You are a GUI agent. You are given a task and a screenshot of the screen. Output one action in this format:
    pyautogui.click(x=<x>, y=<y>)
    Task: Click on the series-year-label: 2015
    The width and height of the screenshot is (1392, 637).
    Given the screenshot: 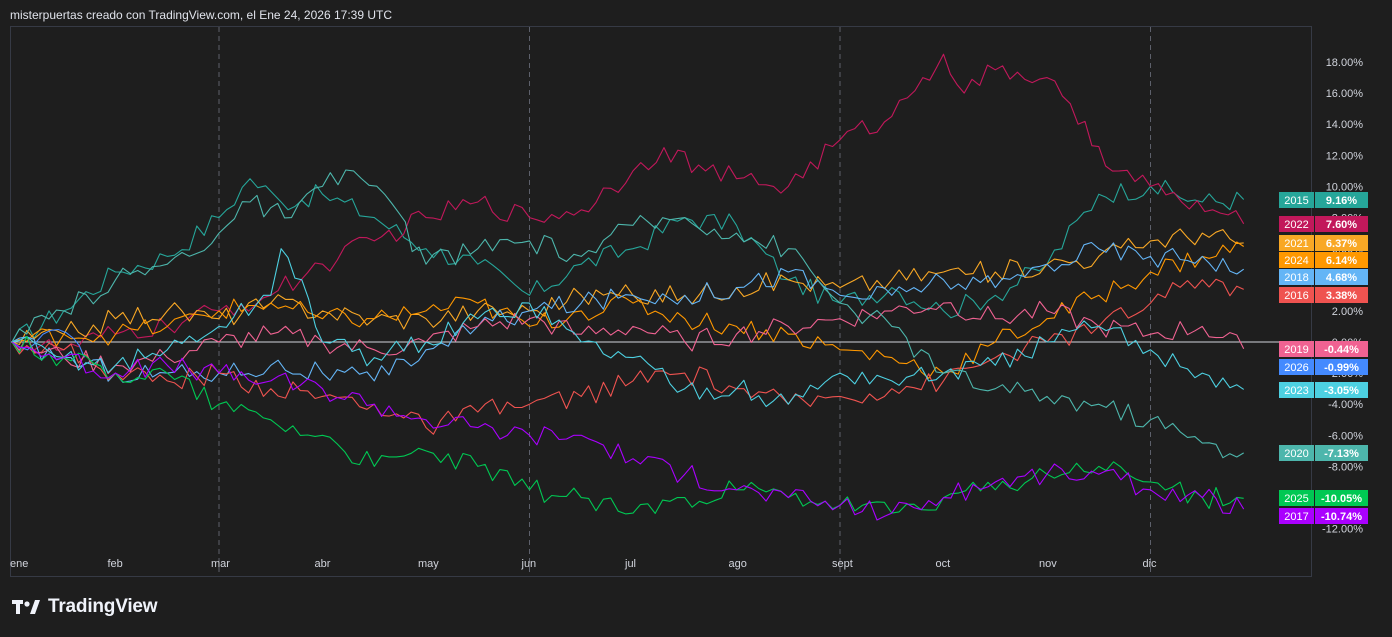 What is the action you would take?
    pyautogui.click(x=1296, y=201)
    